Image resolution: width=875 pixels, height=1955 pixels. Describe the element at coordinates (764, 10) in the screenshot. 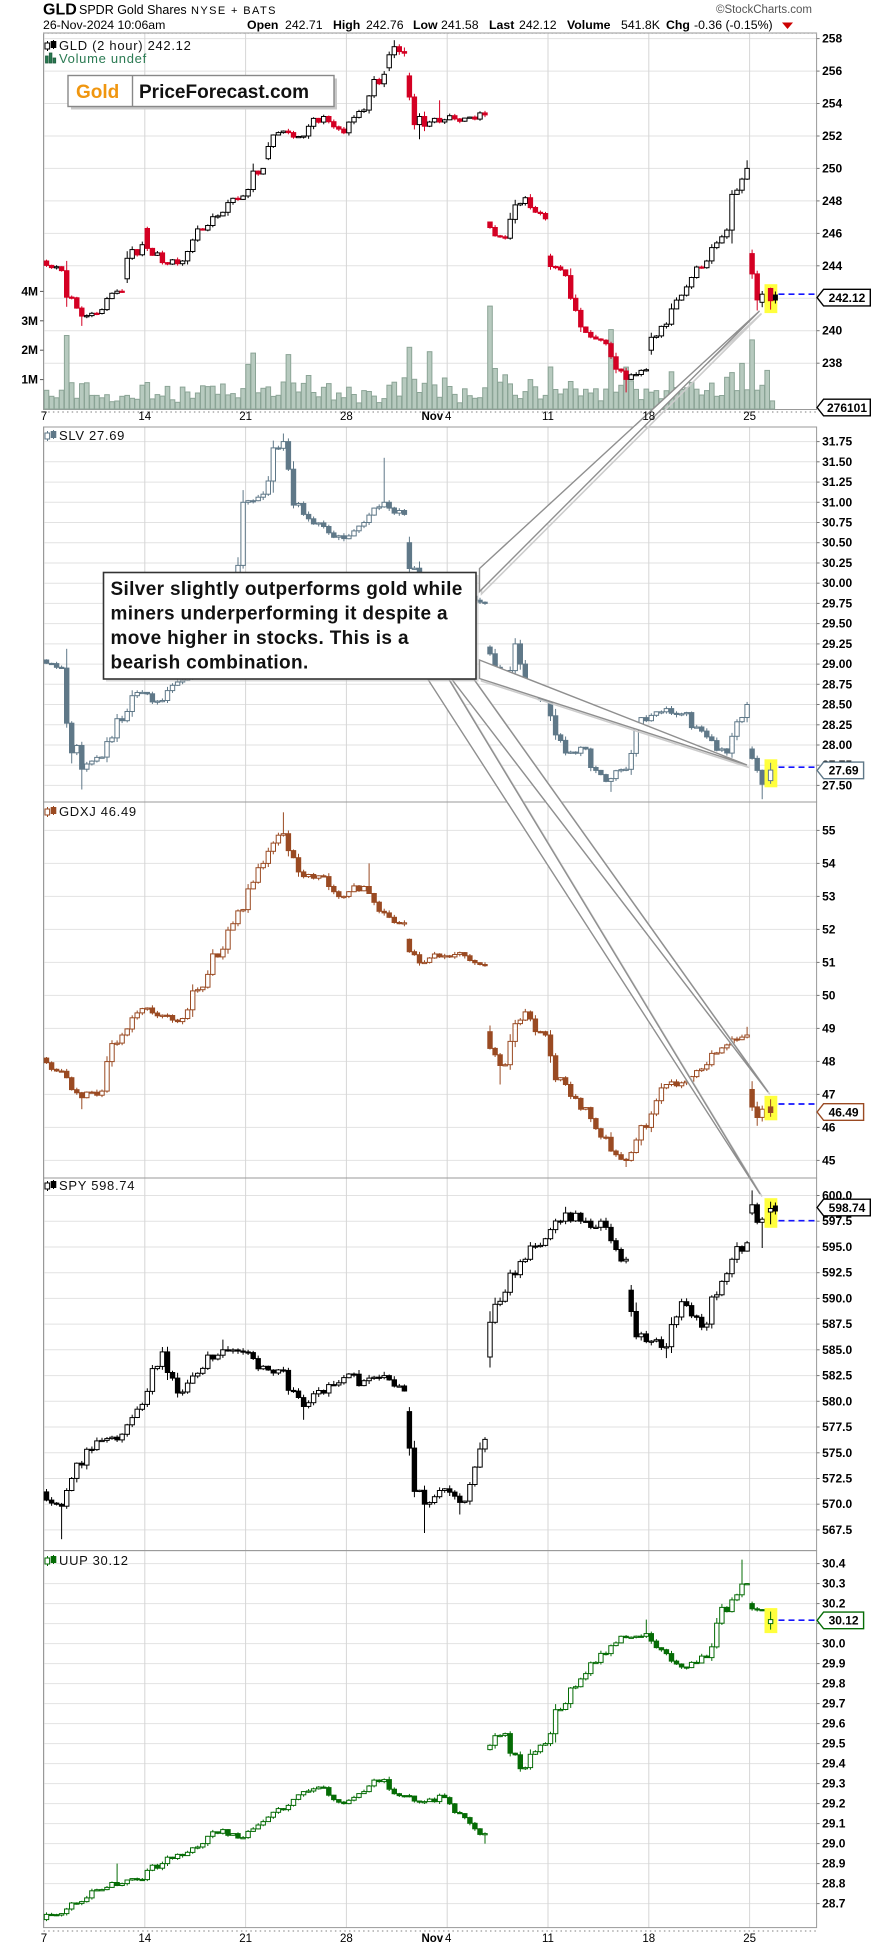

I see `svg-text: ©StockCharts.com` at that location.